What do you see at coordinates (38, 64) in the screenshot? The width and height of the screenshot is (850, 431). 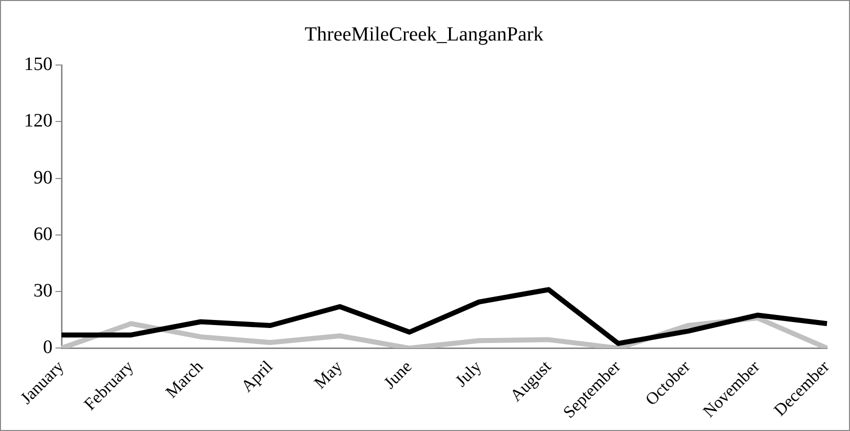 I see `y-tick-label: 150` at bounding box center [38, 64].